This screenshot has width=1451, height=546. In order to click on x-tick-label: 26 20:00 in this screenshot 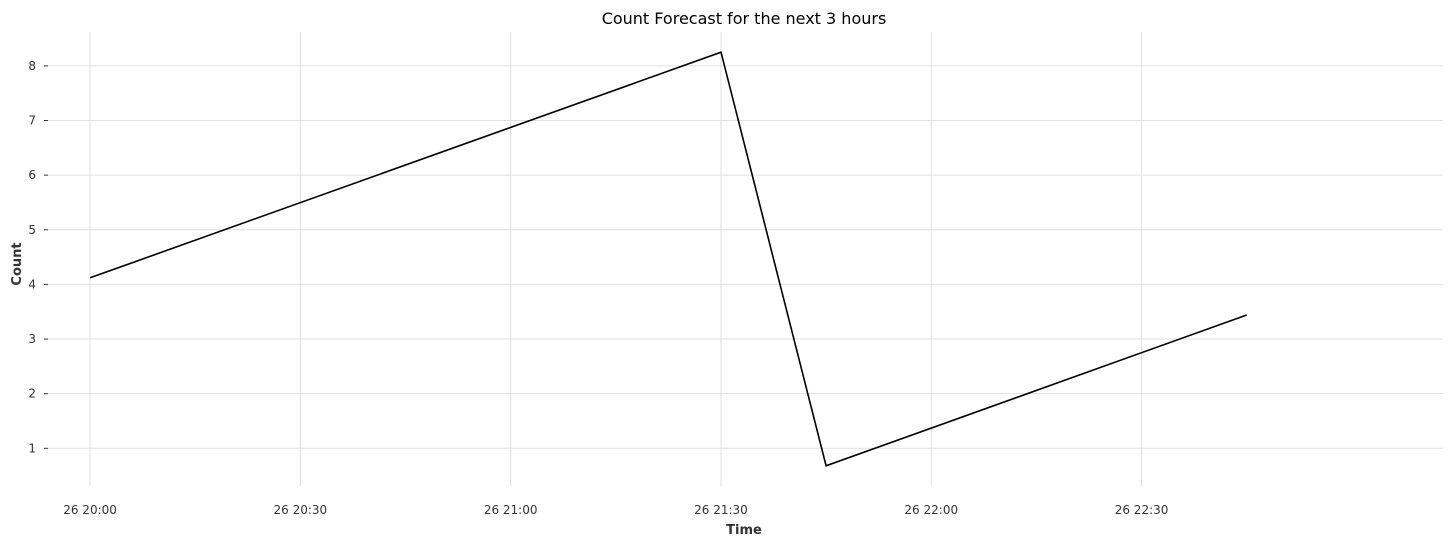, I will do `click(90, 510)`.